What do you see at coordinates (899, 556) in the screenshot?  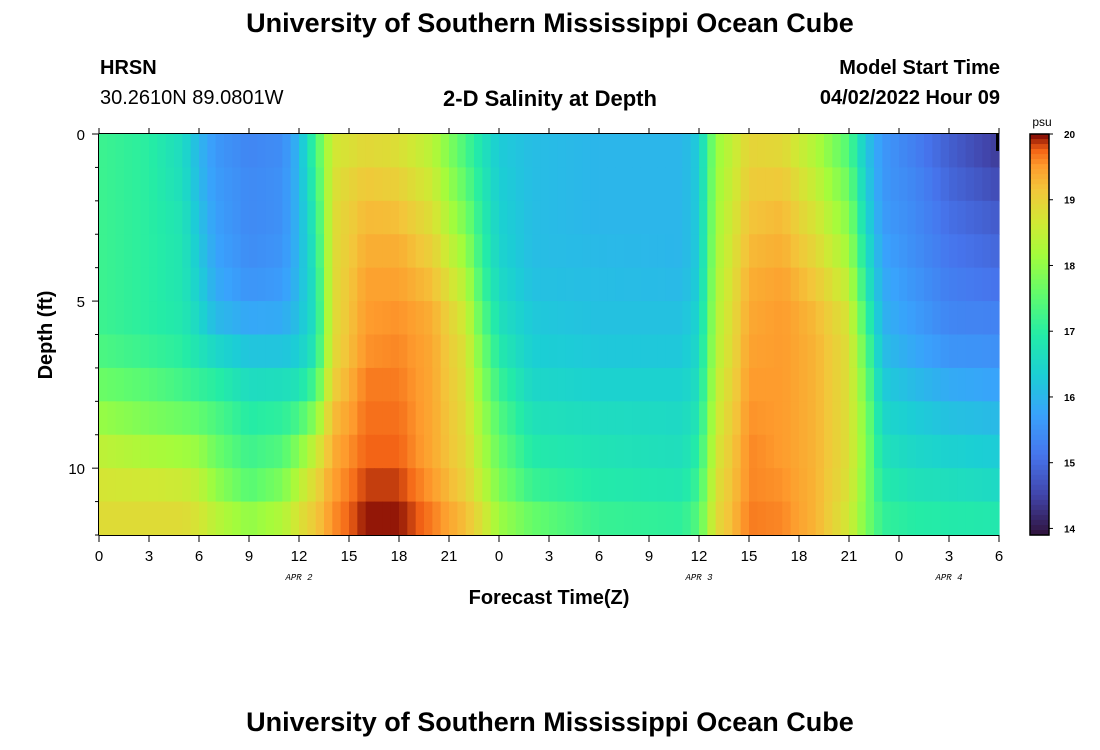 I see `x-tick-label: 0` at bounding box center [899, 556].